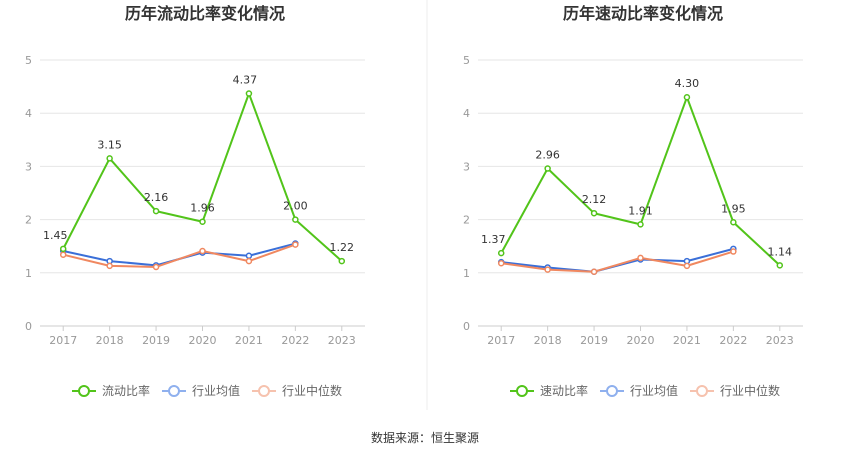 This screenshot has height=459, width=850. I want to click on data-label: 2.12, so click(594, 199).